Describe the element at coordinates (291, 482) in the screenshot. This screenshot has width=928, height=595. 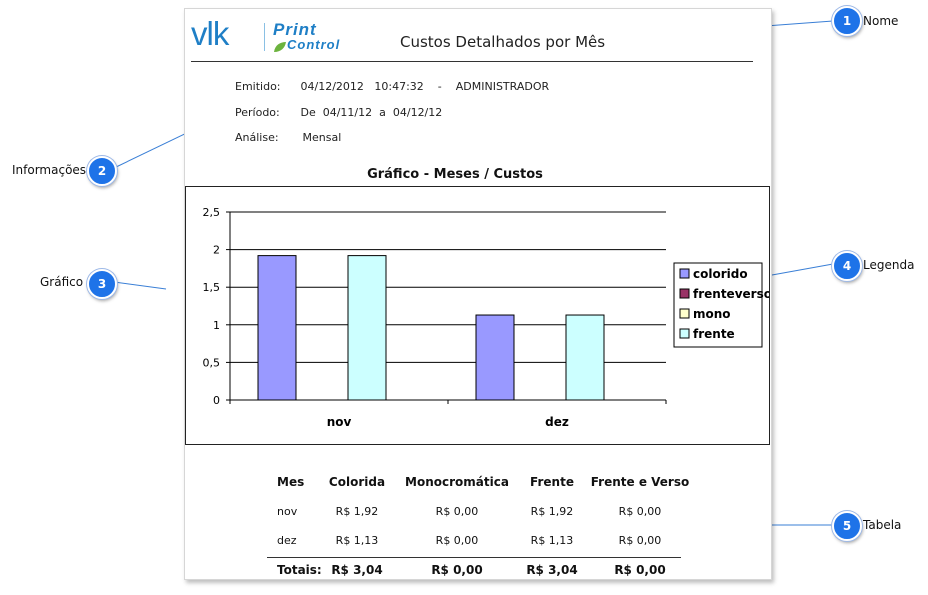
I see `table-header-cell: Mes` at that location.